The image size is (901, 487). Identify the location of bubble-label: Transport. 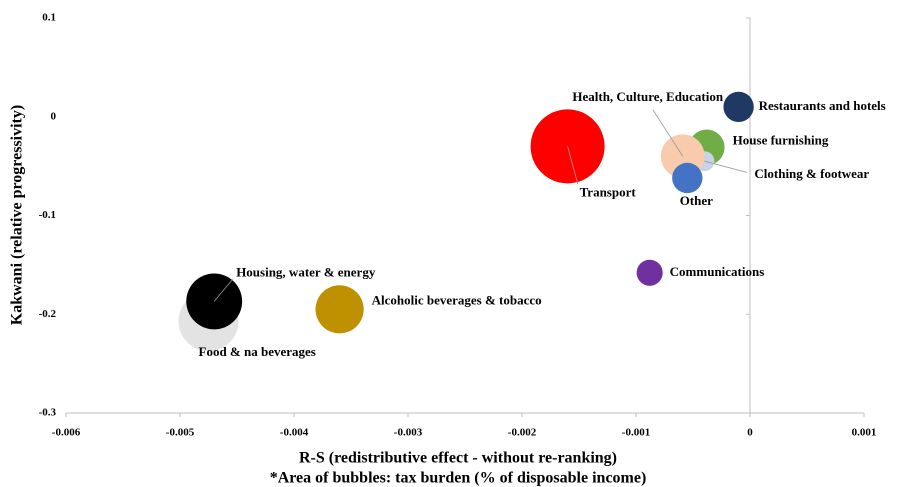
(608, 191).